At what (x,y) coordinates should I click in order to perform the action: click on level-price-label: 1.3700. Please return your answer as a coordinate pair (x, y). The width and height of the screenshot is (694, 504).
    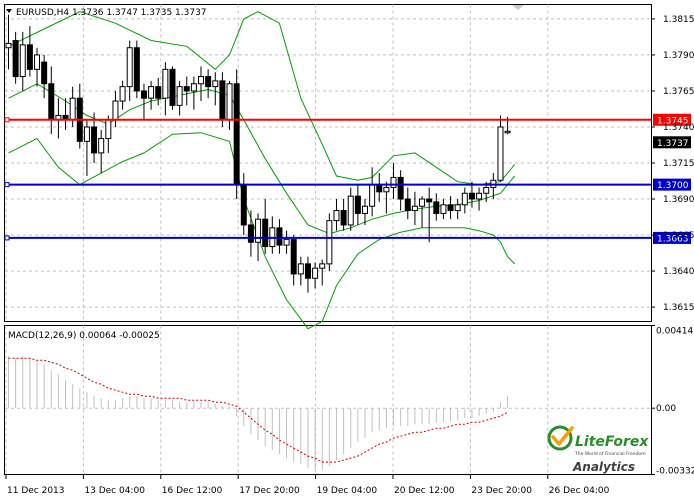
    Looking at the image, I should click on (673, 186).